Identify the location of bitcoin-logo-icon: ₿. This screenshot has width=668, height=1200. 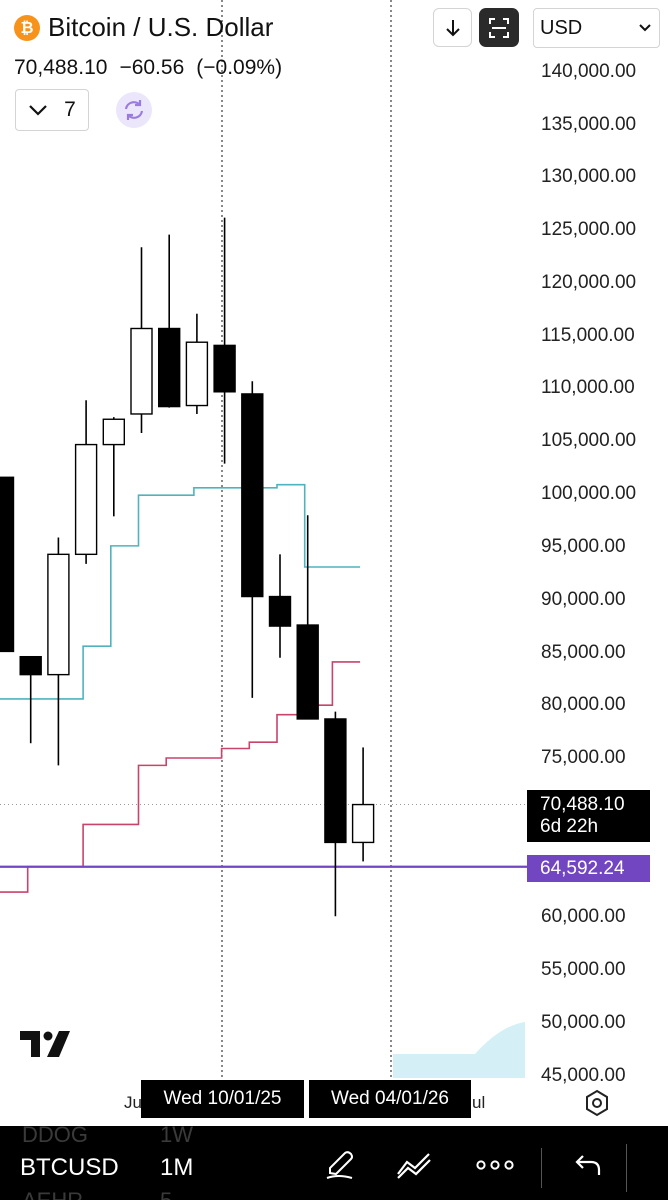
(27, 27).